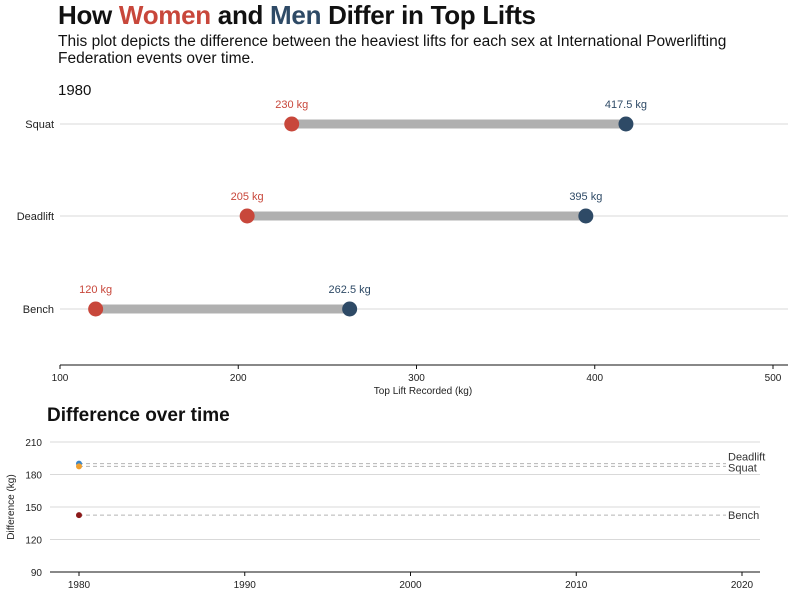 The image size is (800, 600). Describe the element at coordinates (742, 468) in the screenshot. I see `series-label-squat: Squat` at that location.